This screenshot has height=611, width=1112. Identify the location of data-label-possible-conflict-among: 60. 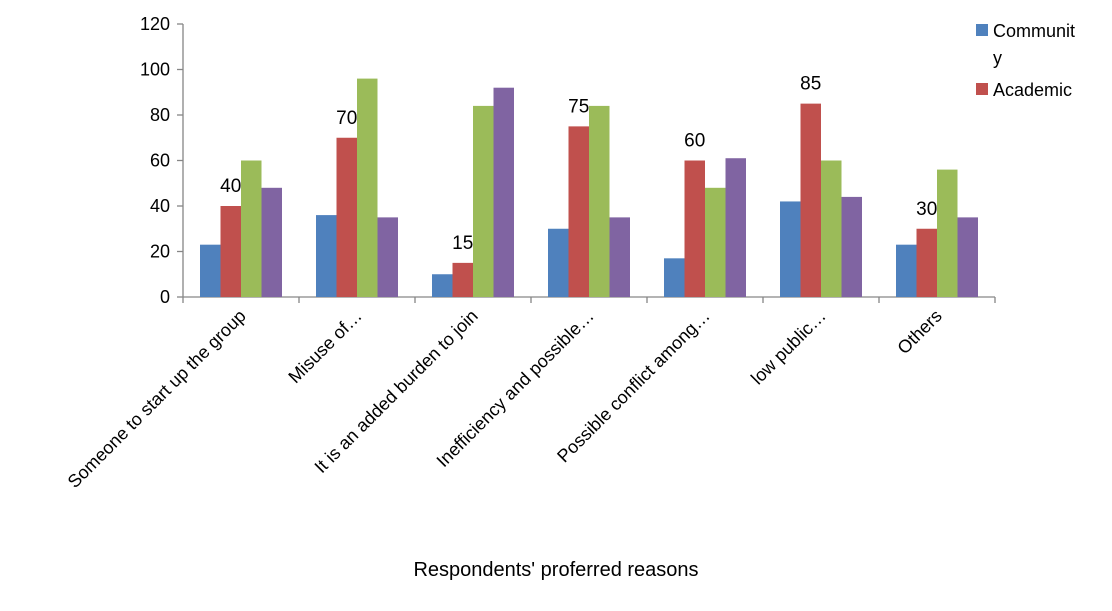
(694, 141).